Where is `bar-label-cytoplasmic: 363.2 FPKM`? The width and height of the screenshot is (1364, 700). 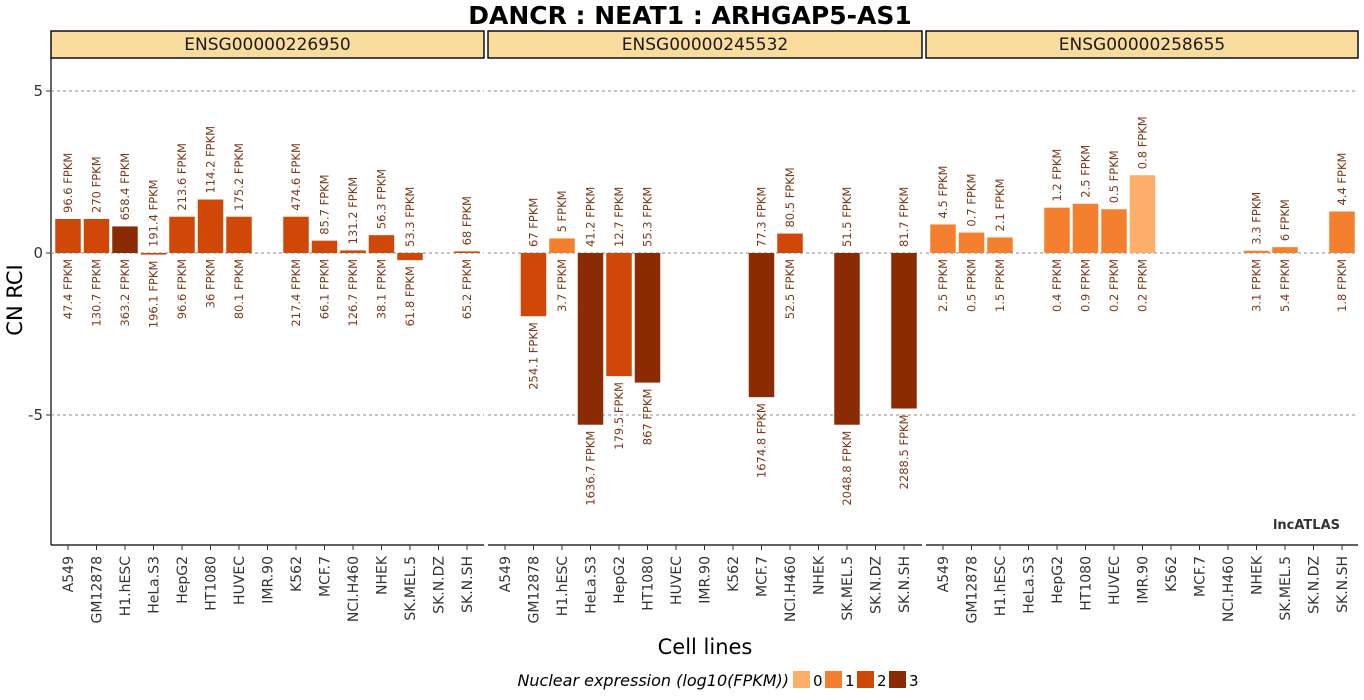 bar-label-cytoplasmic: 363.2 FPKM is located at coordinates (125, 293).